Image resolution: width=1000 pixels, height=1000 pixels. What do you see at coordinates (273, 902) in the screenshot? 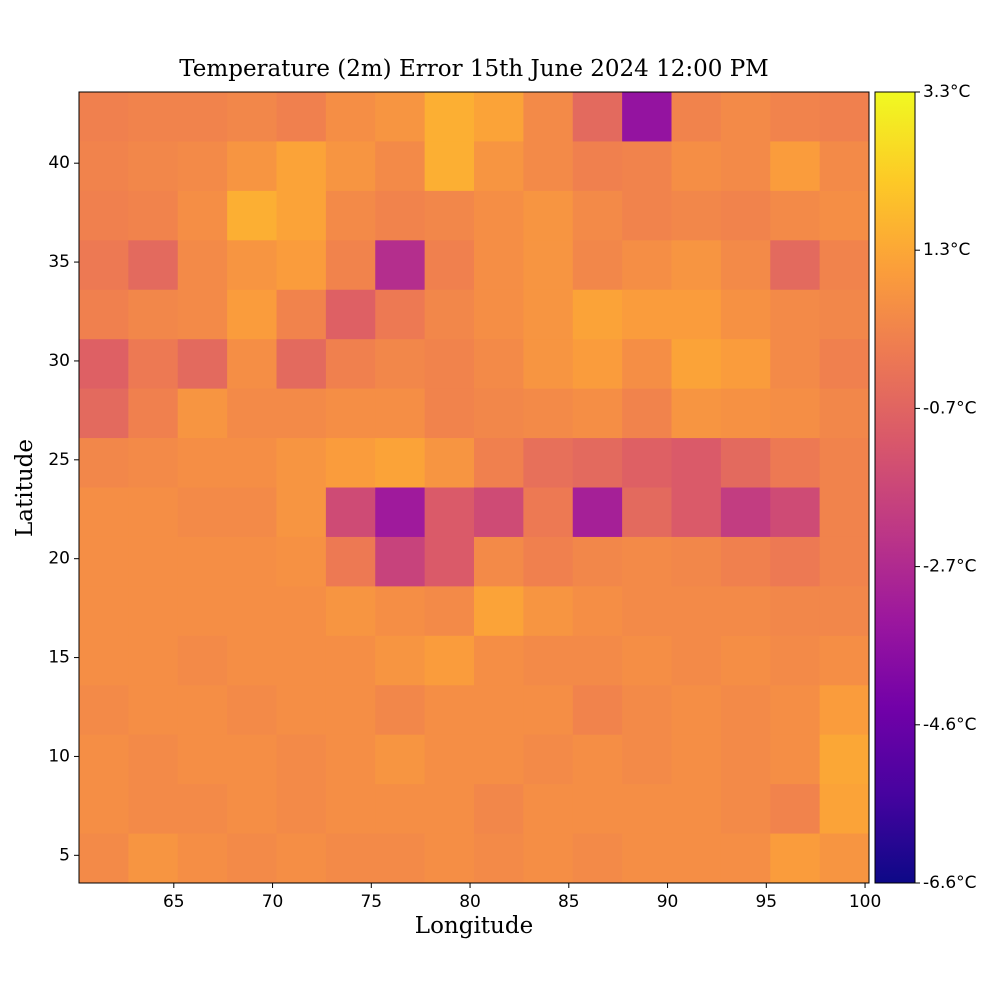
I see `x-tick-label: 70` at bounding box center [273, 902].